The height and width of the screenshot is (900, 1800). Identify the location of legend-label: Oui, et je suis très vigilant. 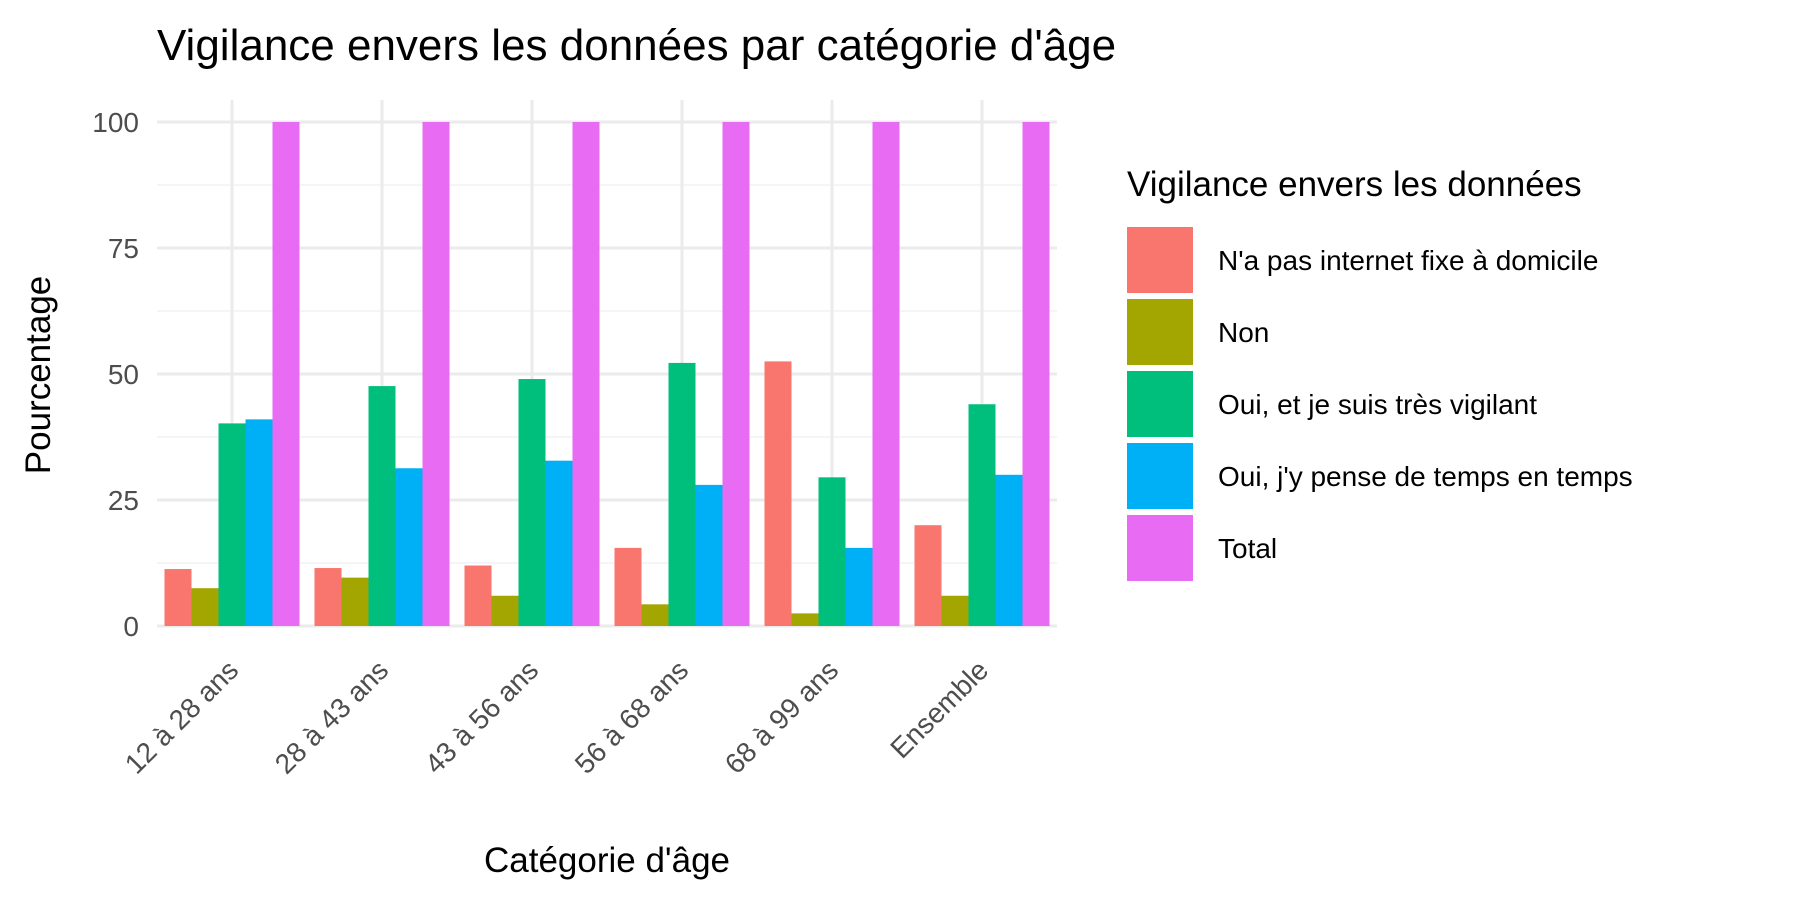
(1377, 404).